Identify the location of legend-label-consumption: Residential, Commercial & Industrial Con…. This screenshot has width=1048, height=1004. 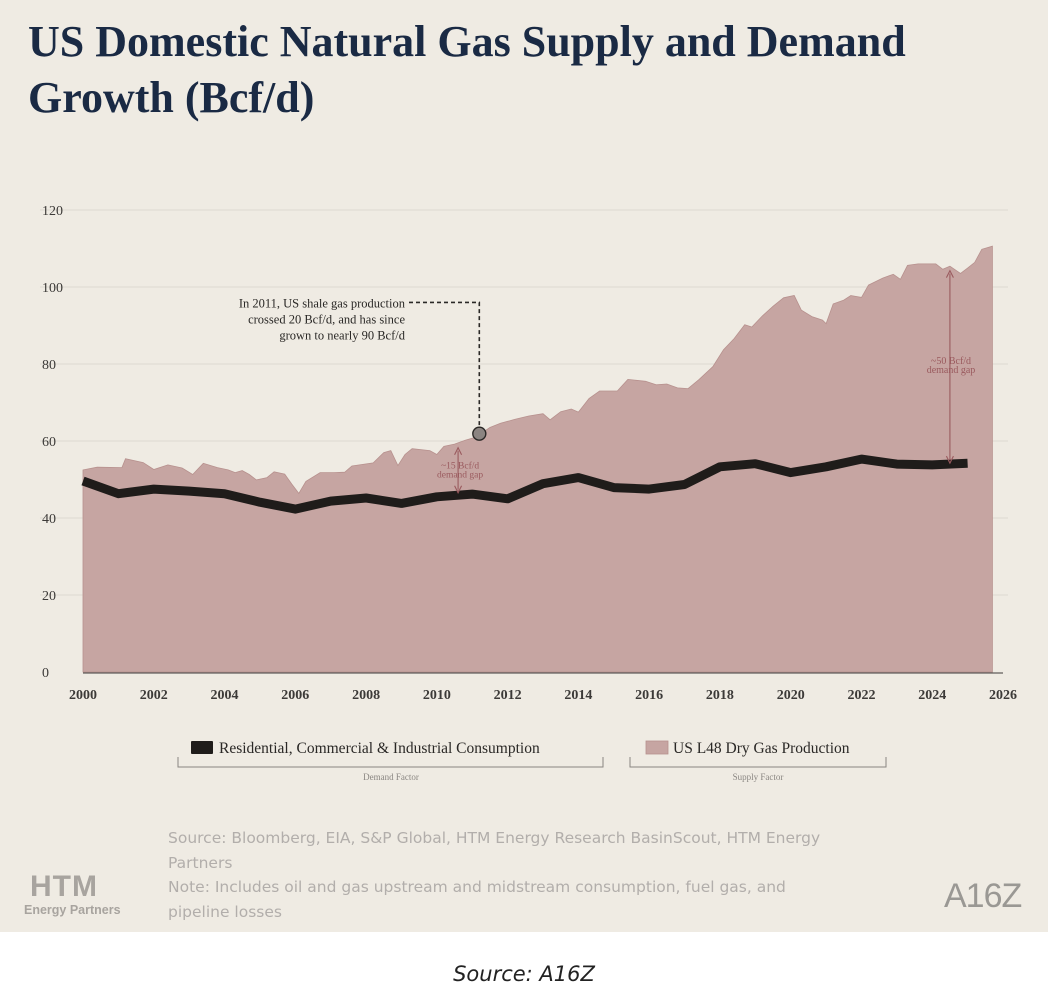
(379, 748).